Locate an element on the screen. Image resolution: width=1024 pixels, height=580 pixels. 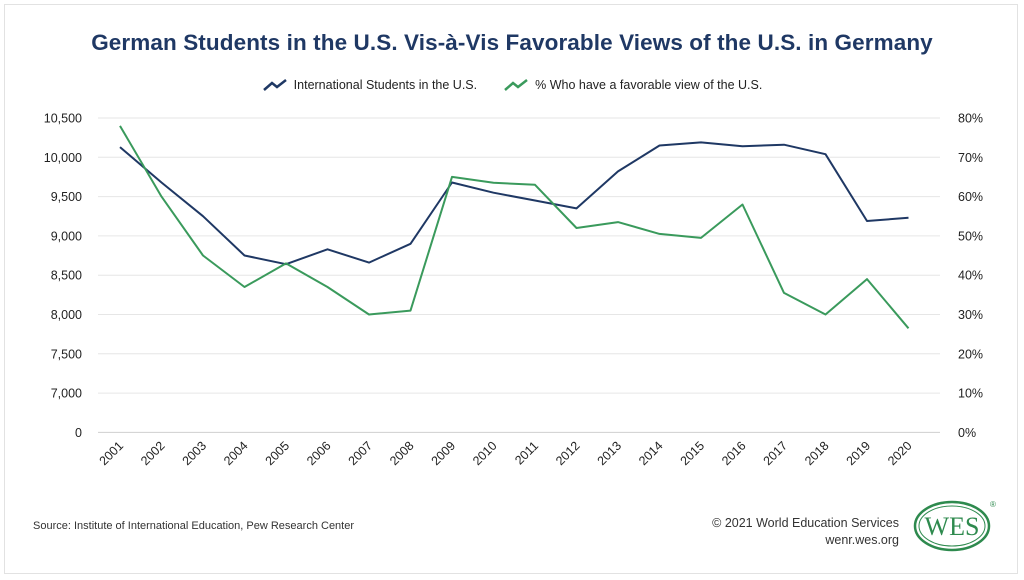
right-tick-label: 80% is located at coordinates (970, 119).